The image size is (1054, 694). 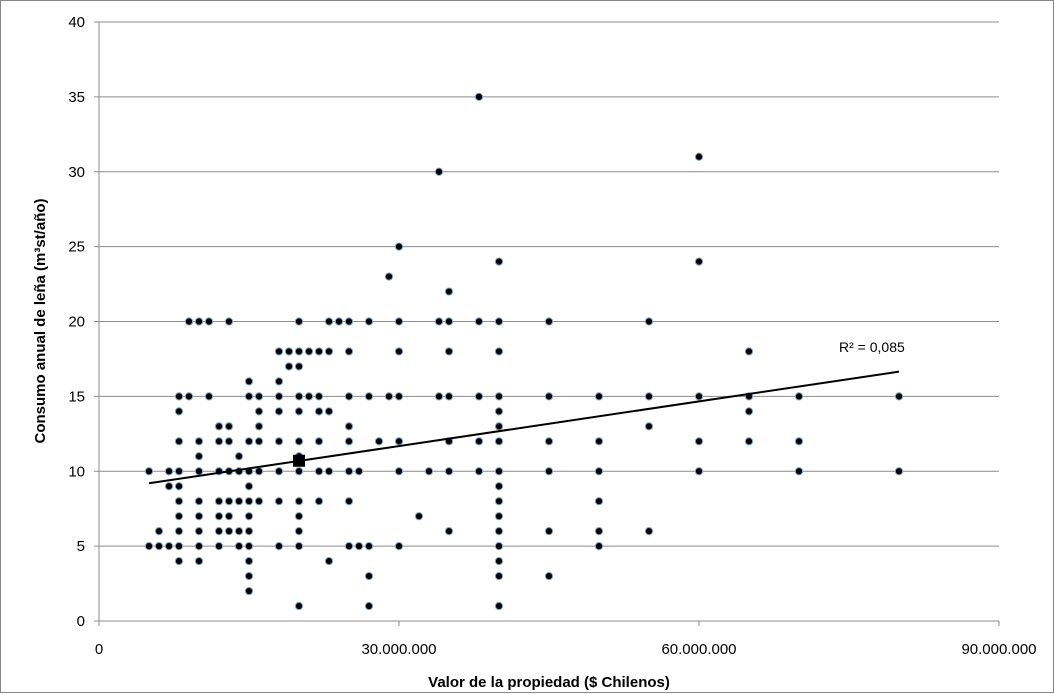 What do you see at coordinates (76, 322) in the screenshot?
I see `y-tick-label: 20` at bounding box center [76, 322].